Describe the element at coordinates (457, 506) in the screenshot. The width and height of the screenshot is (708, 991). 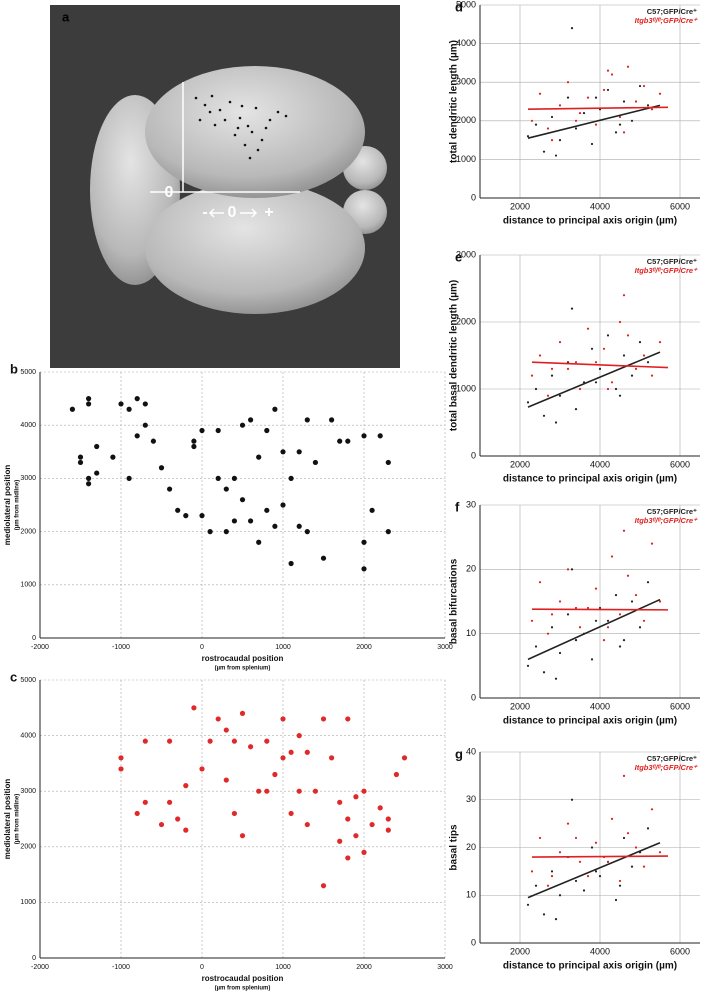
I see `panel-label: f` at that location.